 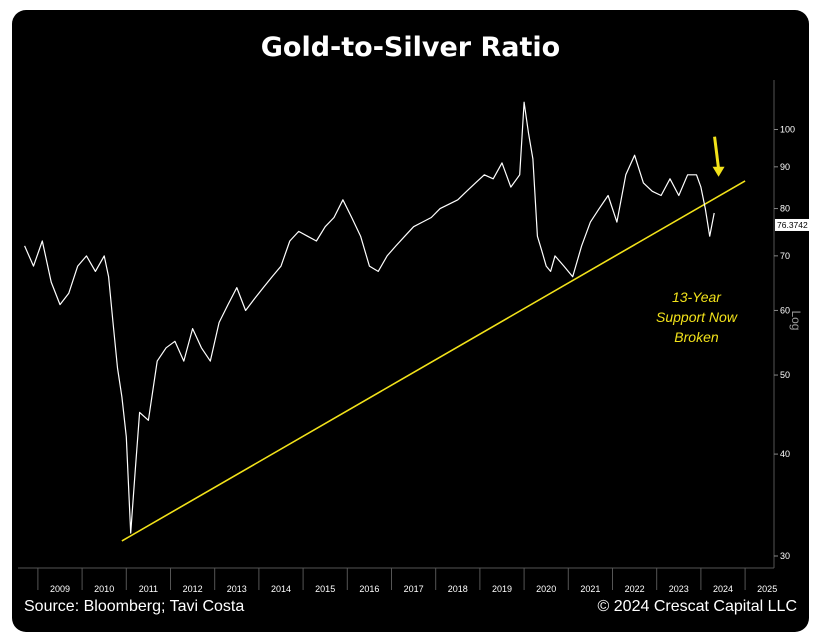 What do you see at coordinates (134, 606) in the screenshot?
I see `source-note: Source: Bloomberg; Tavi Costa` at bounding box center [134, 606].